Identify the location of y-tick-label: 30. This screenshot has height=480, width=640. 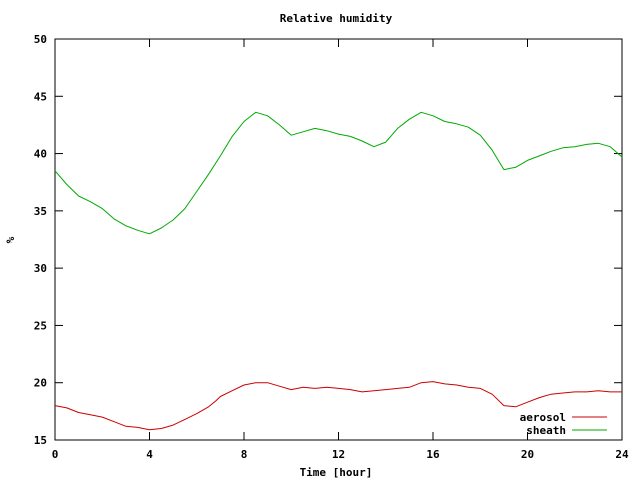
(40, 268).